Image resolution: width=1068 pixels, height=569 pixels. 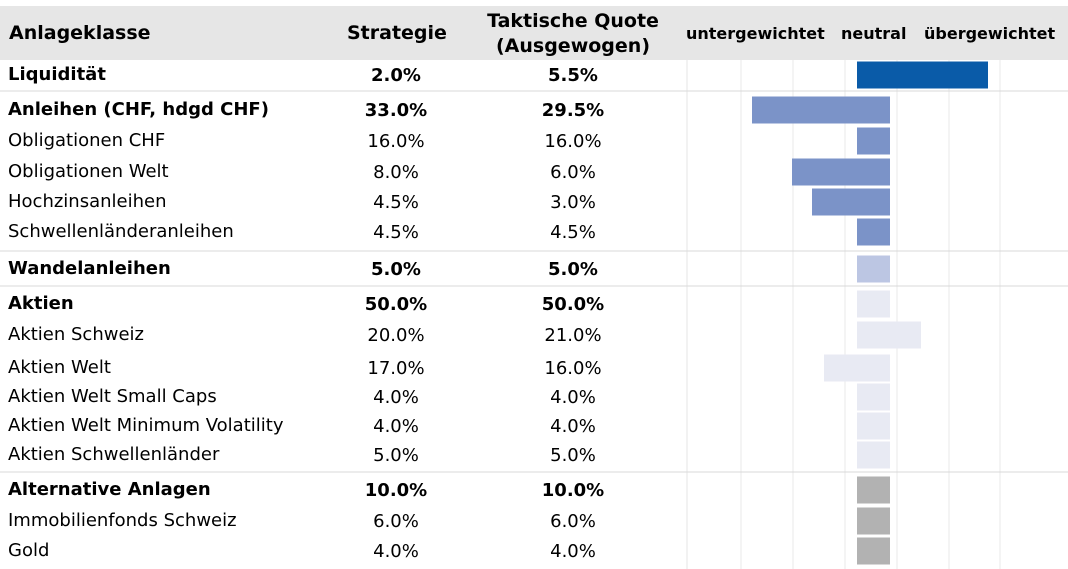 What do you see at coordinates (396, 368) in the screenshot?
I see `row-strategy-10: 17.0%` at bounding box center [396, 368].